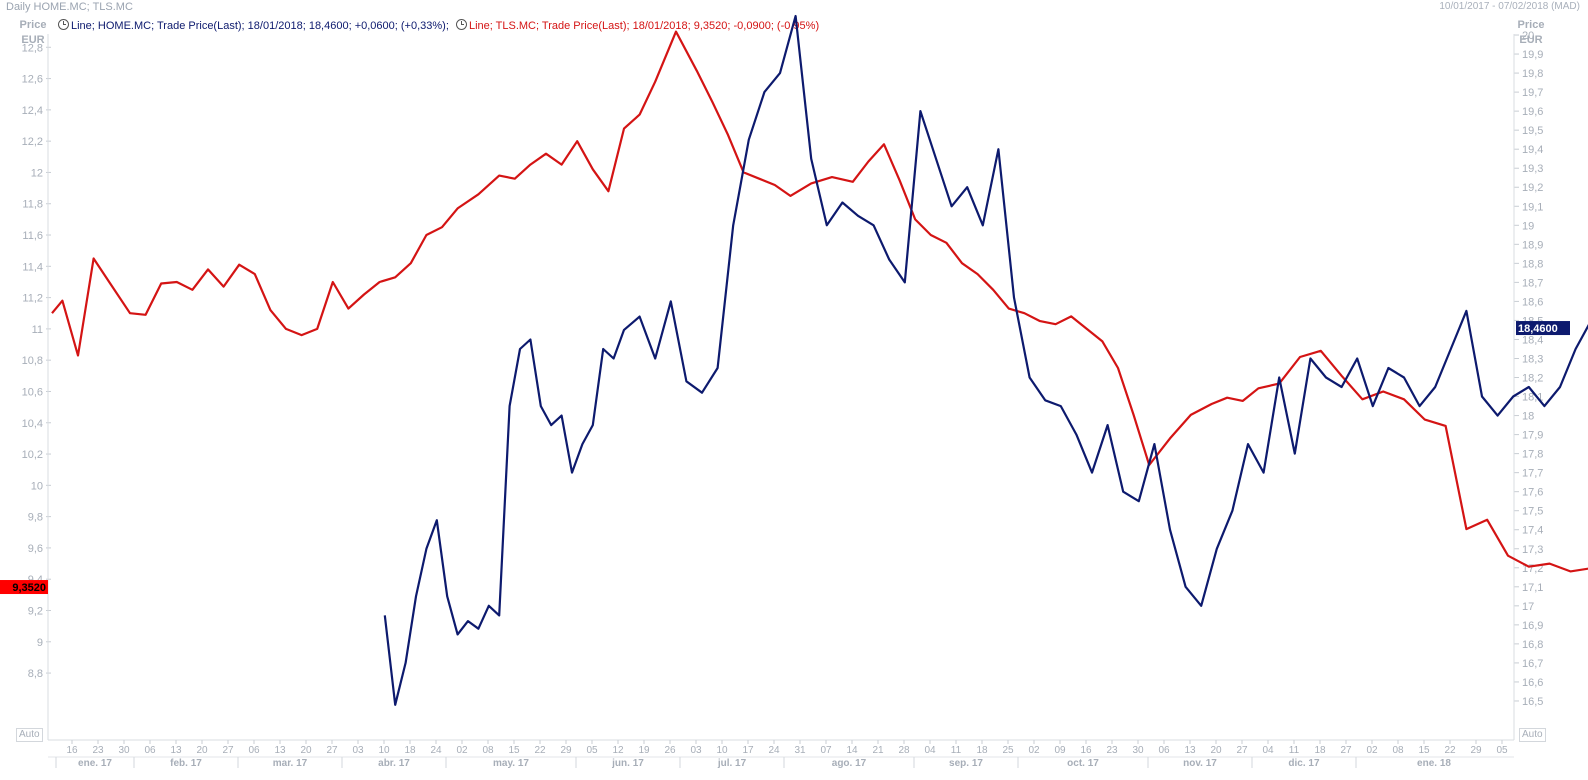 This screenshot has width=1588, height=780. I want to click on x-axis-tick-label: 25, so click(1008, 750).